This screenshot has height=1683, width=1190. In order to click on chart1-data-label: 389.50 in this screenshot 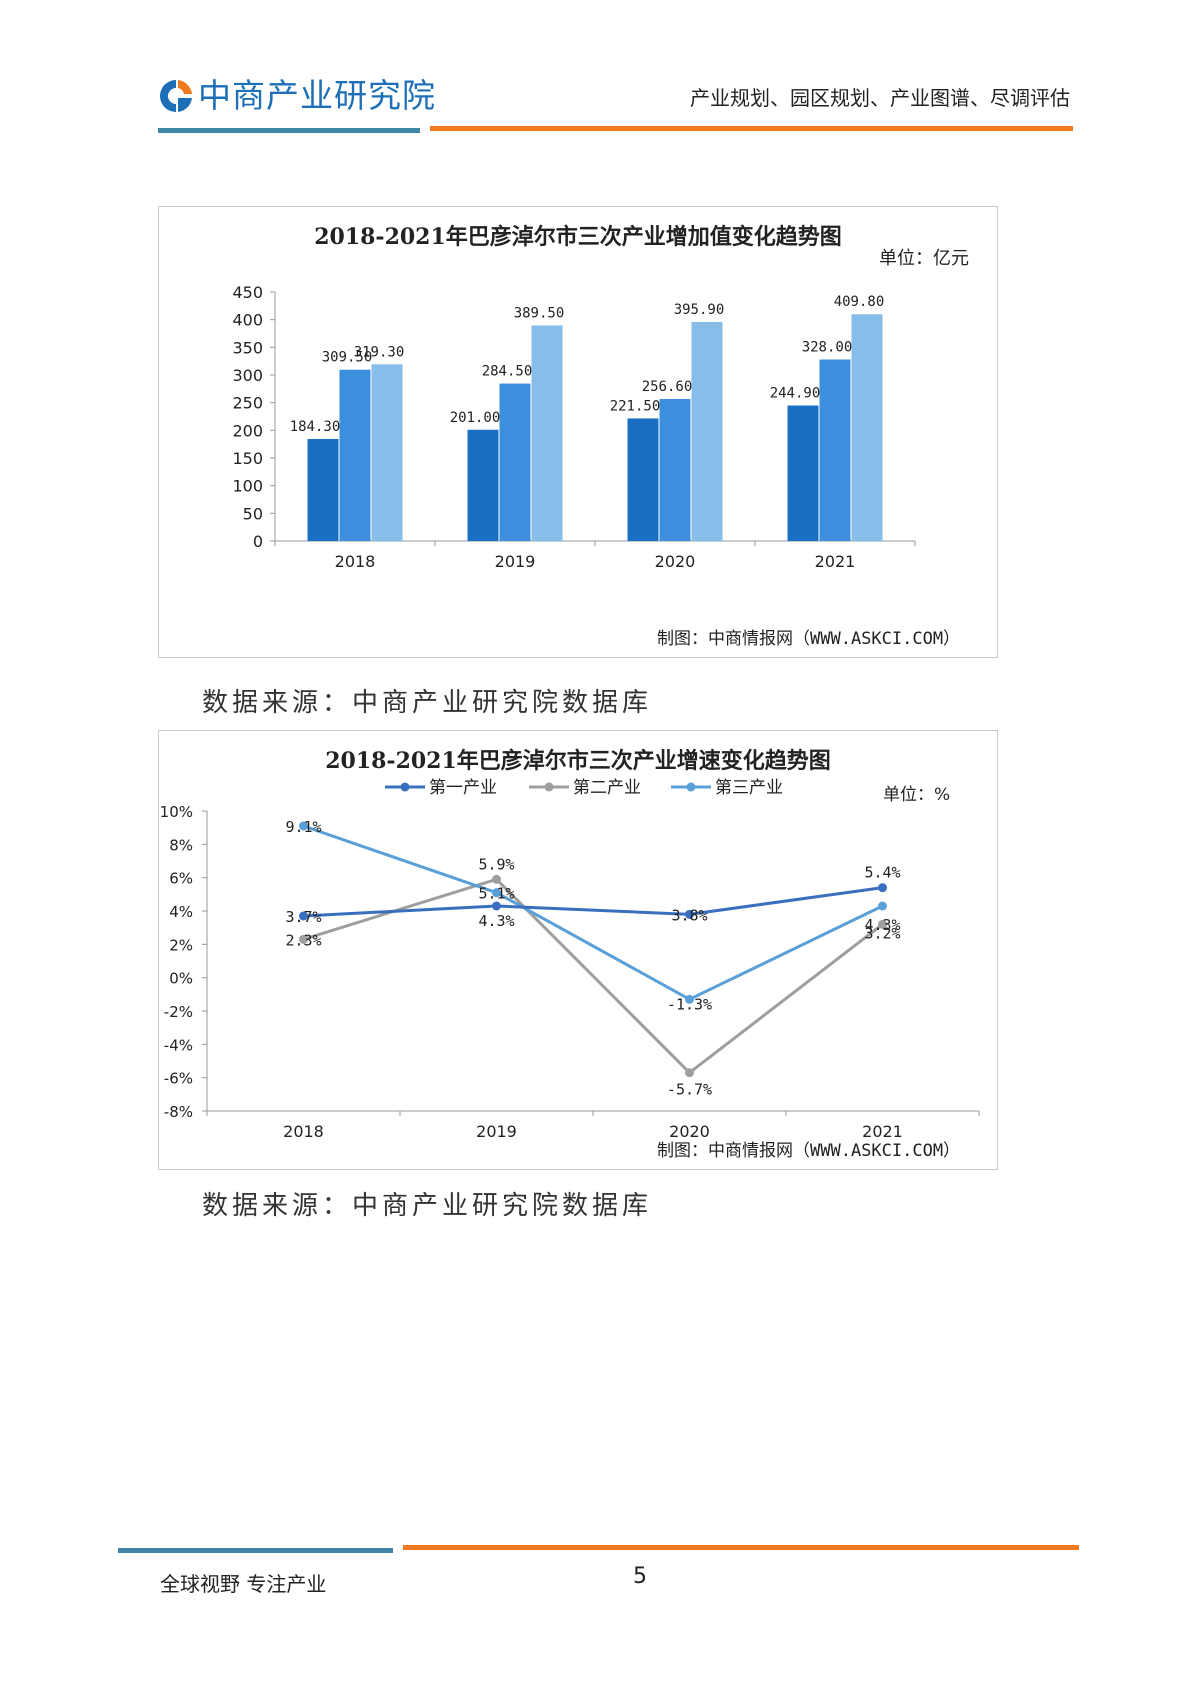, I will do `click(539, 313)`.